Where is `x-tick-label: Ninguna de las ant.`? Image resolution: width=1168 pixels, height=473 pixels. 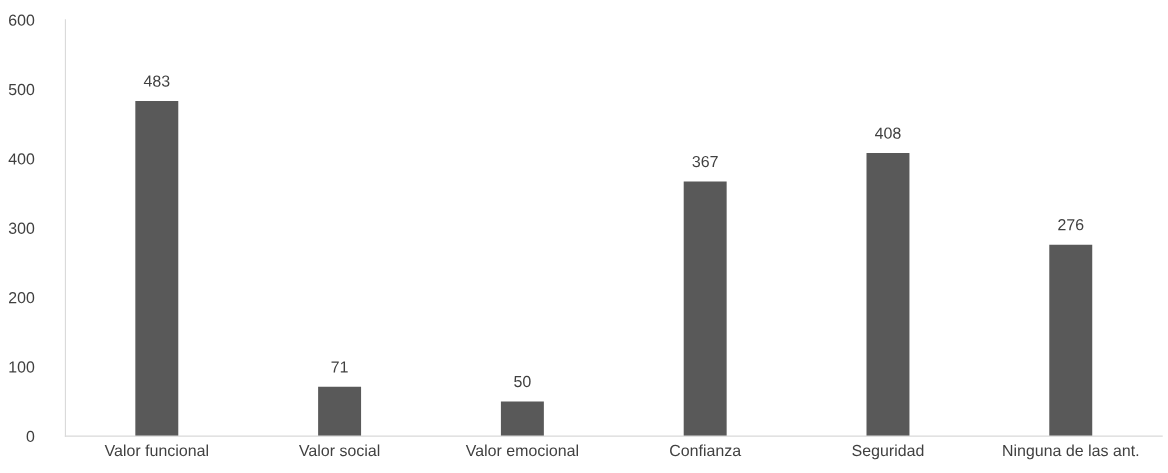 x-tick-label: Ninguna de las ant. is located at coordinates (1071, 452).